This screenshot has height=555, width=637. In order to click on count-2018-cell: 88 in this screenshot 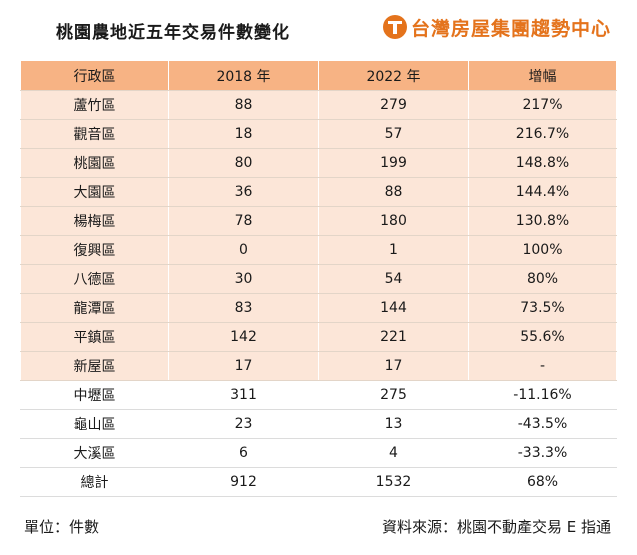, I will do `click(243, 105)`.